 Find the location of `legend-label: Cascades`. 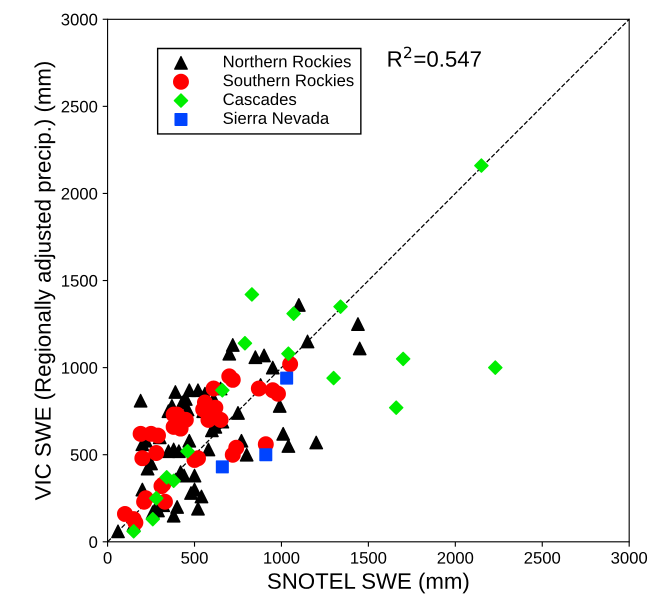

legend-label: Cascades is located at coordinates (259, 99).